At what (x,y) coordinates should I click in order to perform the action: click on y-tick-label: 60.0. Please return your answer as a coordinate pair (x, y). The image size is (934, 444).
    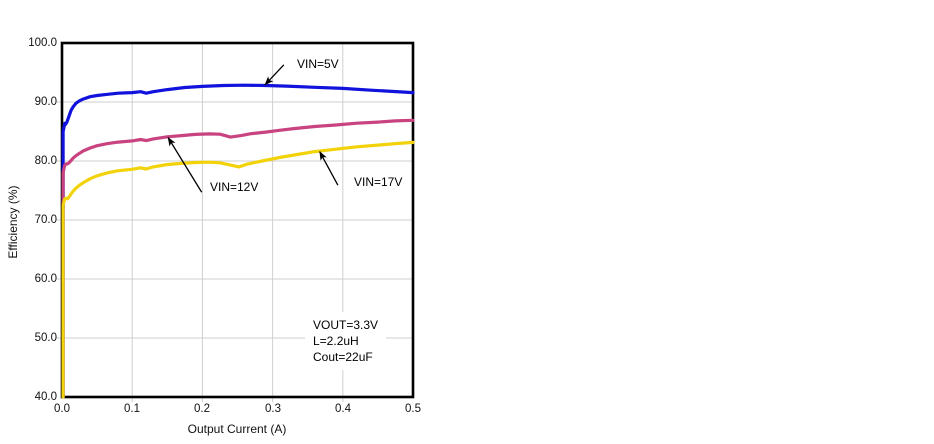
    Looking at the image, I should click on (45, 279).